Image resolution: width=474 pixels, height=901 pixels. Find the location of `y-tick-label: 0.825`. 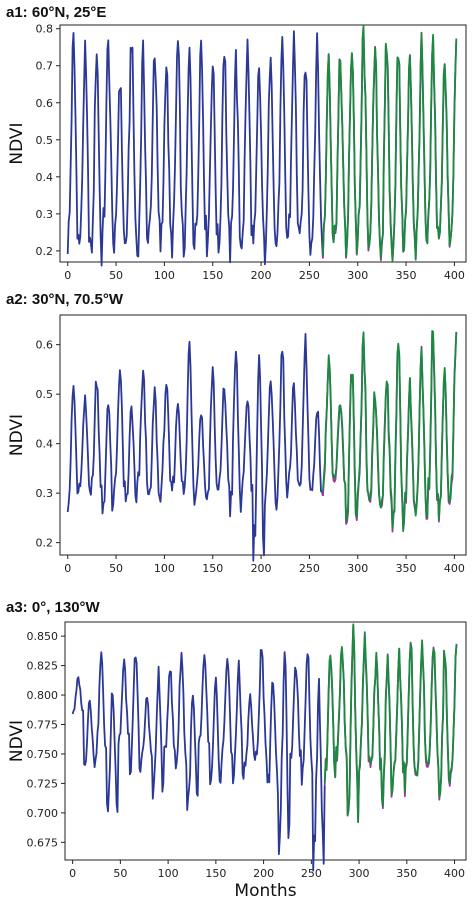

y-tick-label: 0.825 is located at coordinates (43, 666).